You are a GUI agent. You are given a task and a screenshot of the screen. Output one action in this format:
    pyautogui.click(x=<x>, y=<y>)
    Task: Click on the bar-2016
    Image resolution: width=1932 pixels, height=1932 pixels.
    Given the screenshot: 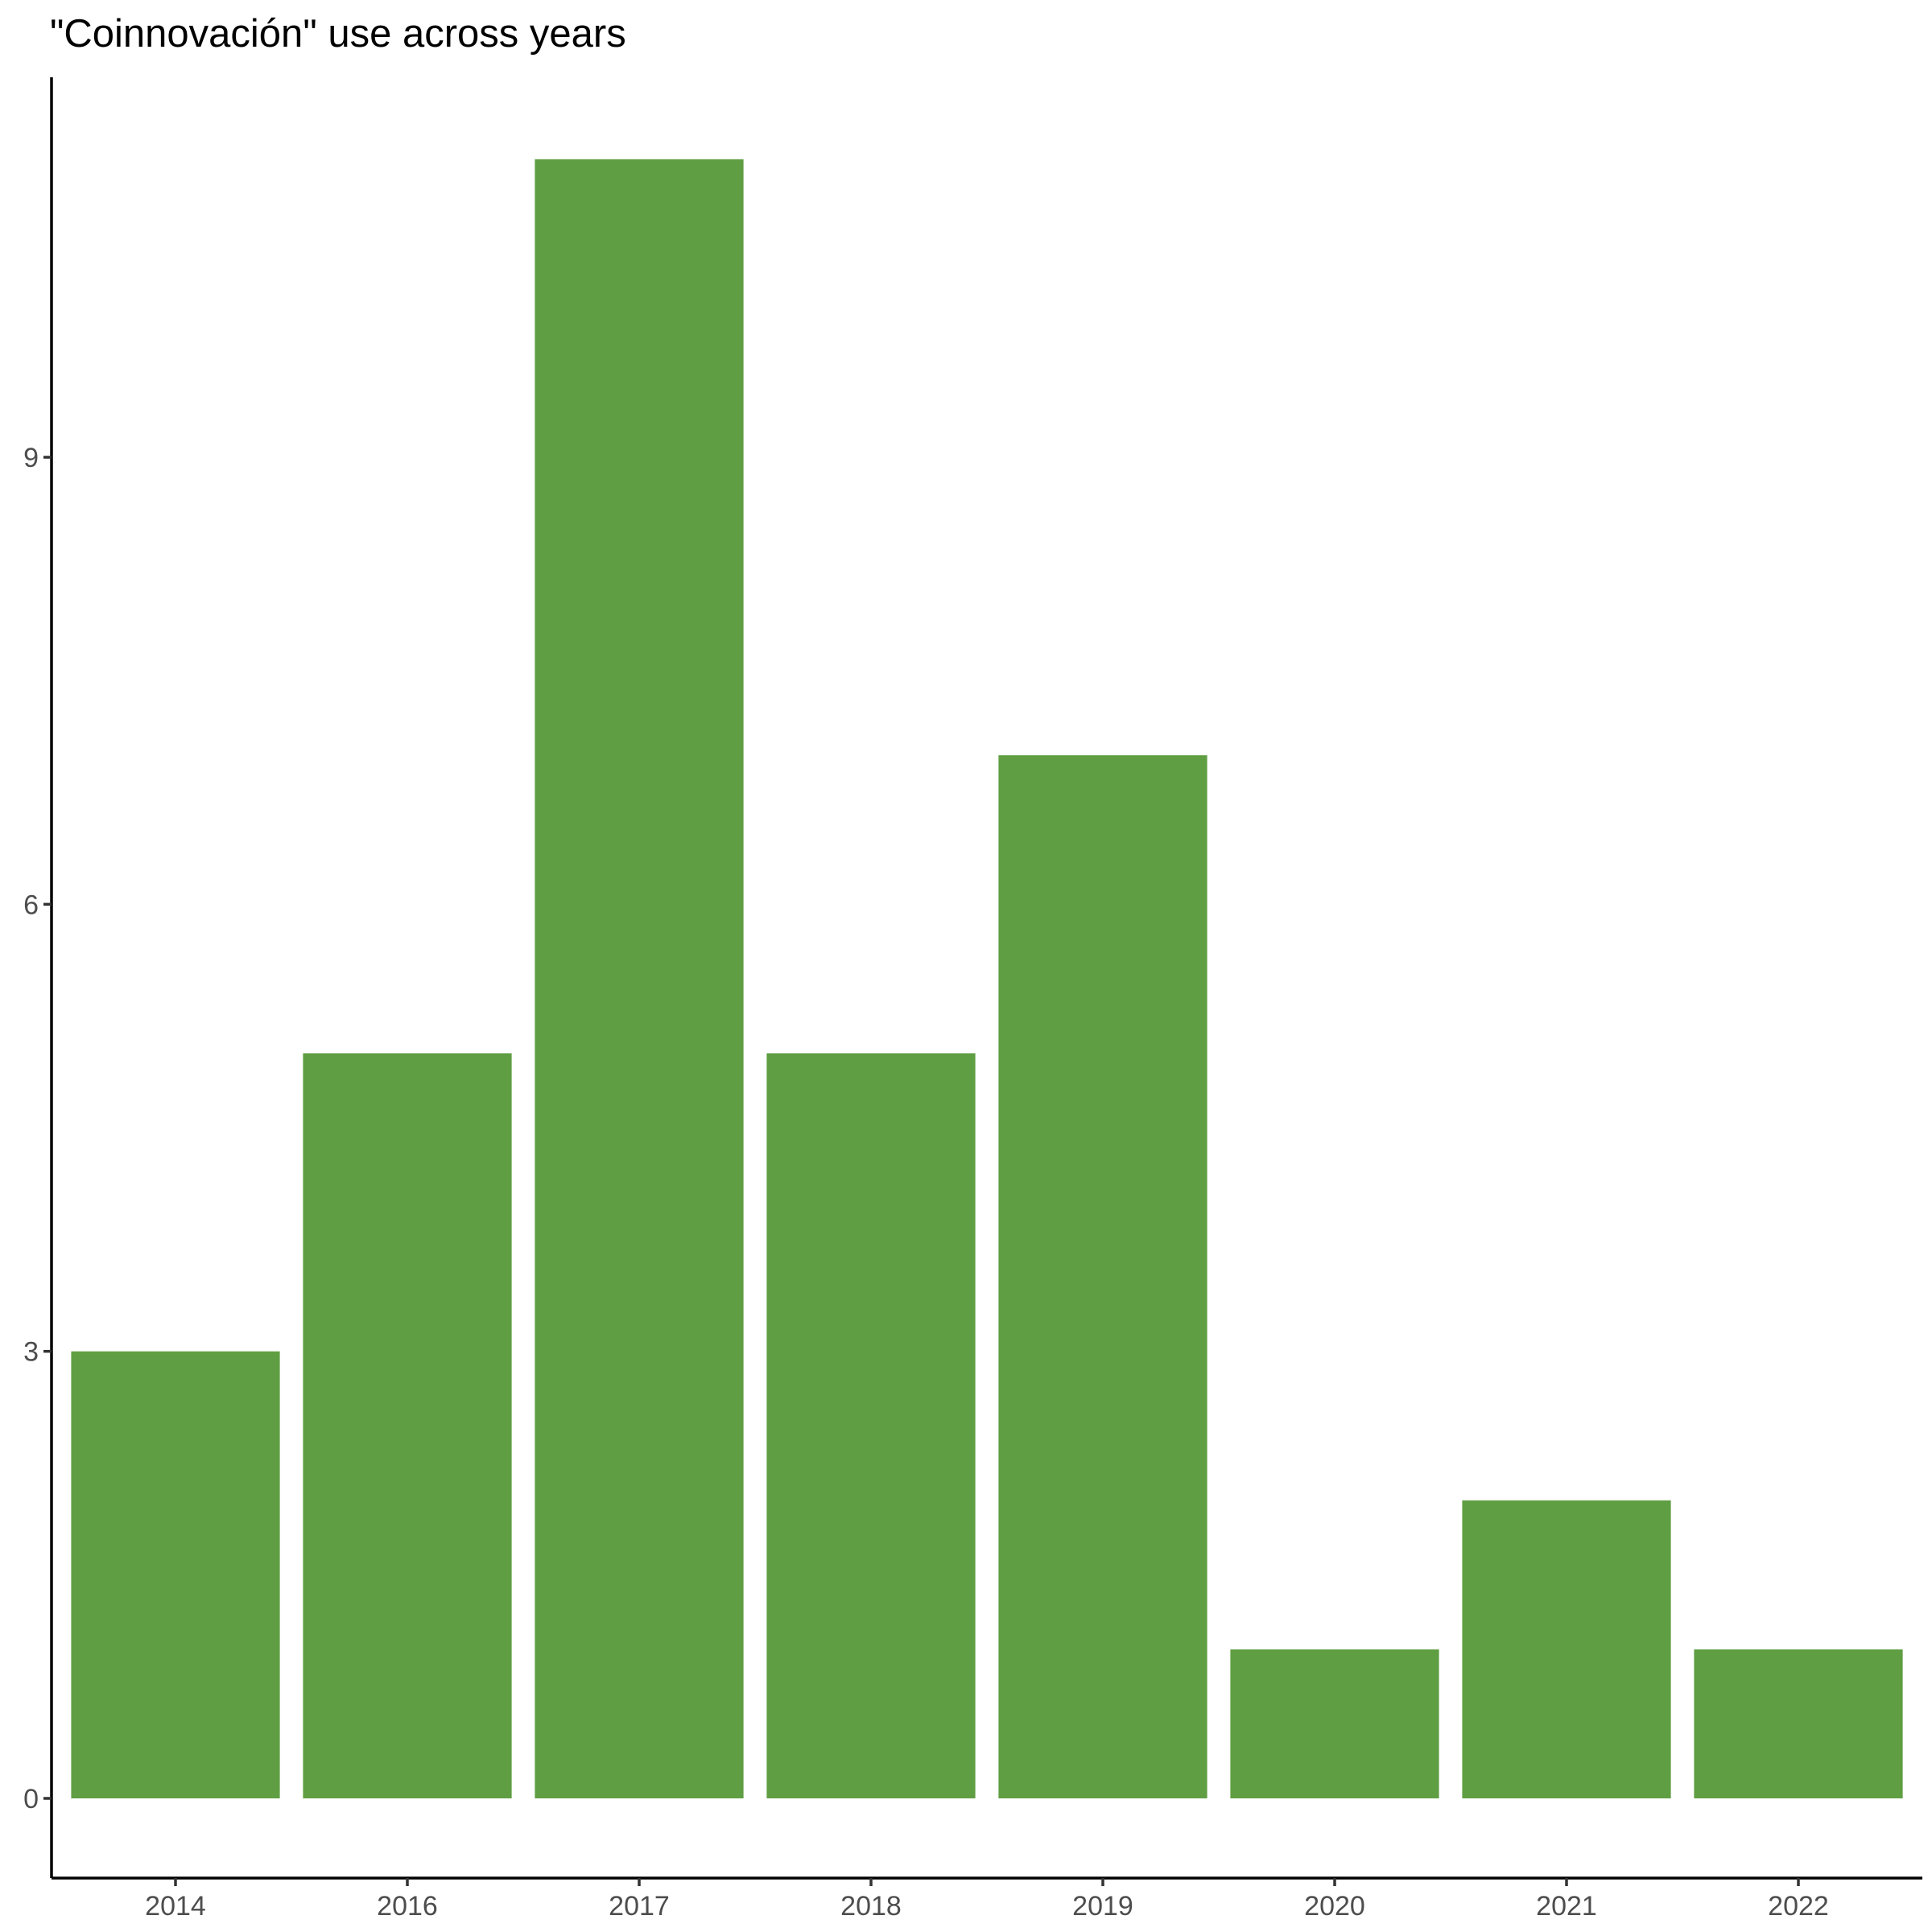 What is the action you would take?
    pyautogui.click(x=407, y=1425)
    